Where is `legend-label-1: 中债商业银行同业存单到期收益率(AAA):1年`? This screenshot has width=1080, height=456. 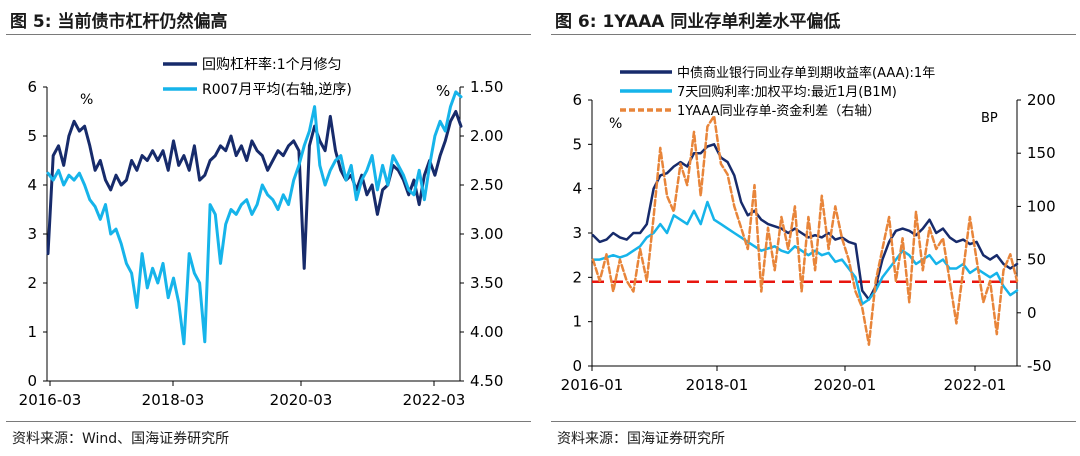
legend-label-1: 中债商业银行同业存单到期收益率(AAA):1年 is located at coordinates (806, 73).